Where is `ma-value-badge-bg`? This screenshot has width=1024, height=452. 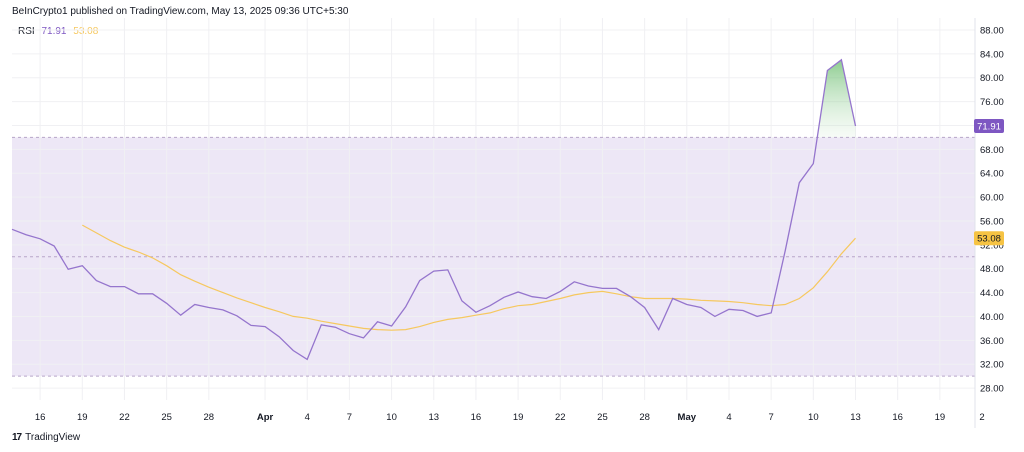 ma-value-badge-bg is located at coordinates (989, 238).